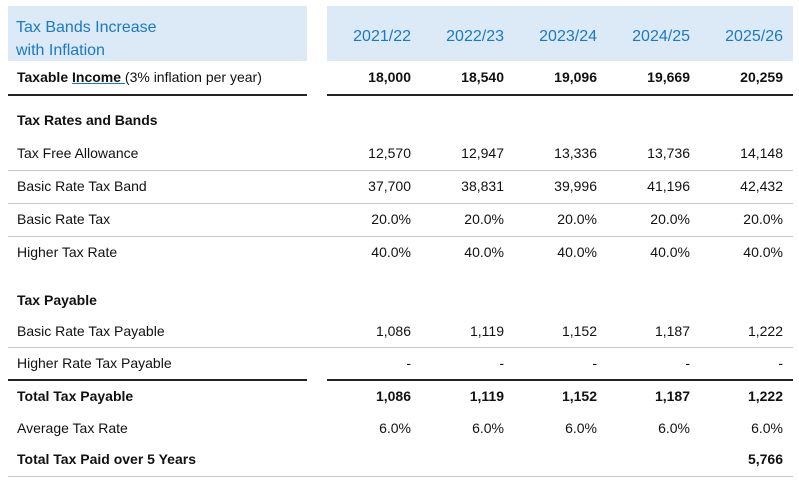 The width and height of the screenshot is (799, 491). I want to click on section-heading-rates: Tax Rates and Bands, so click(87, 120).